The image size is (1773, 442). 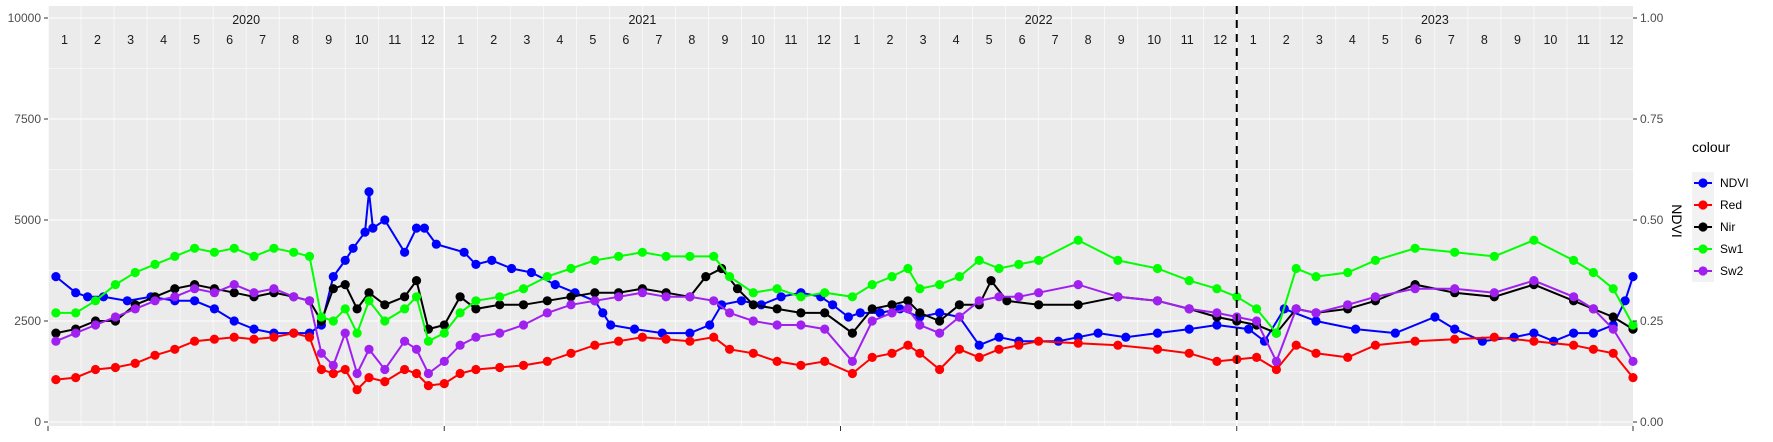 I want to click on legend-entry-nir: Nir, so click(x=1713, y=227).